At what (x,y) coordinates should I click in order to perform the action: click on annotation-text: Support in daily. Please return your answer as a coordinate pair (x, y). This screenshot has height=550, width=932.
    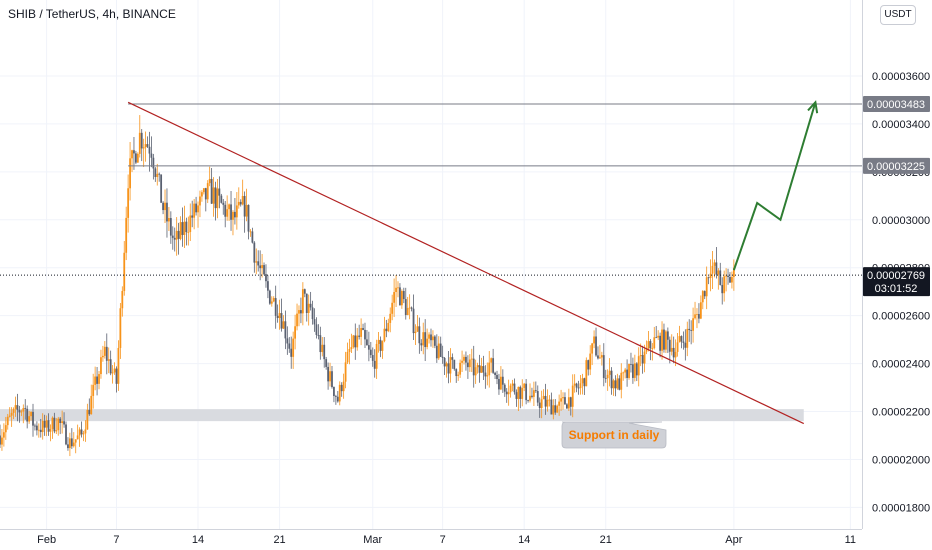
    Looking at the image, I should click on (614, 435).